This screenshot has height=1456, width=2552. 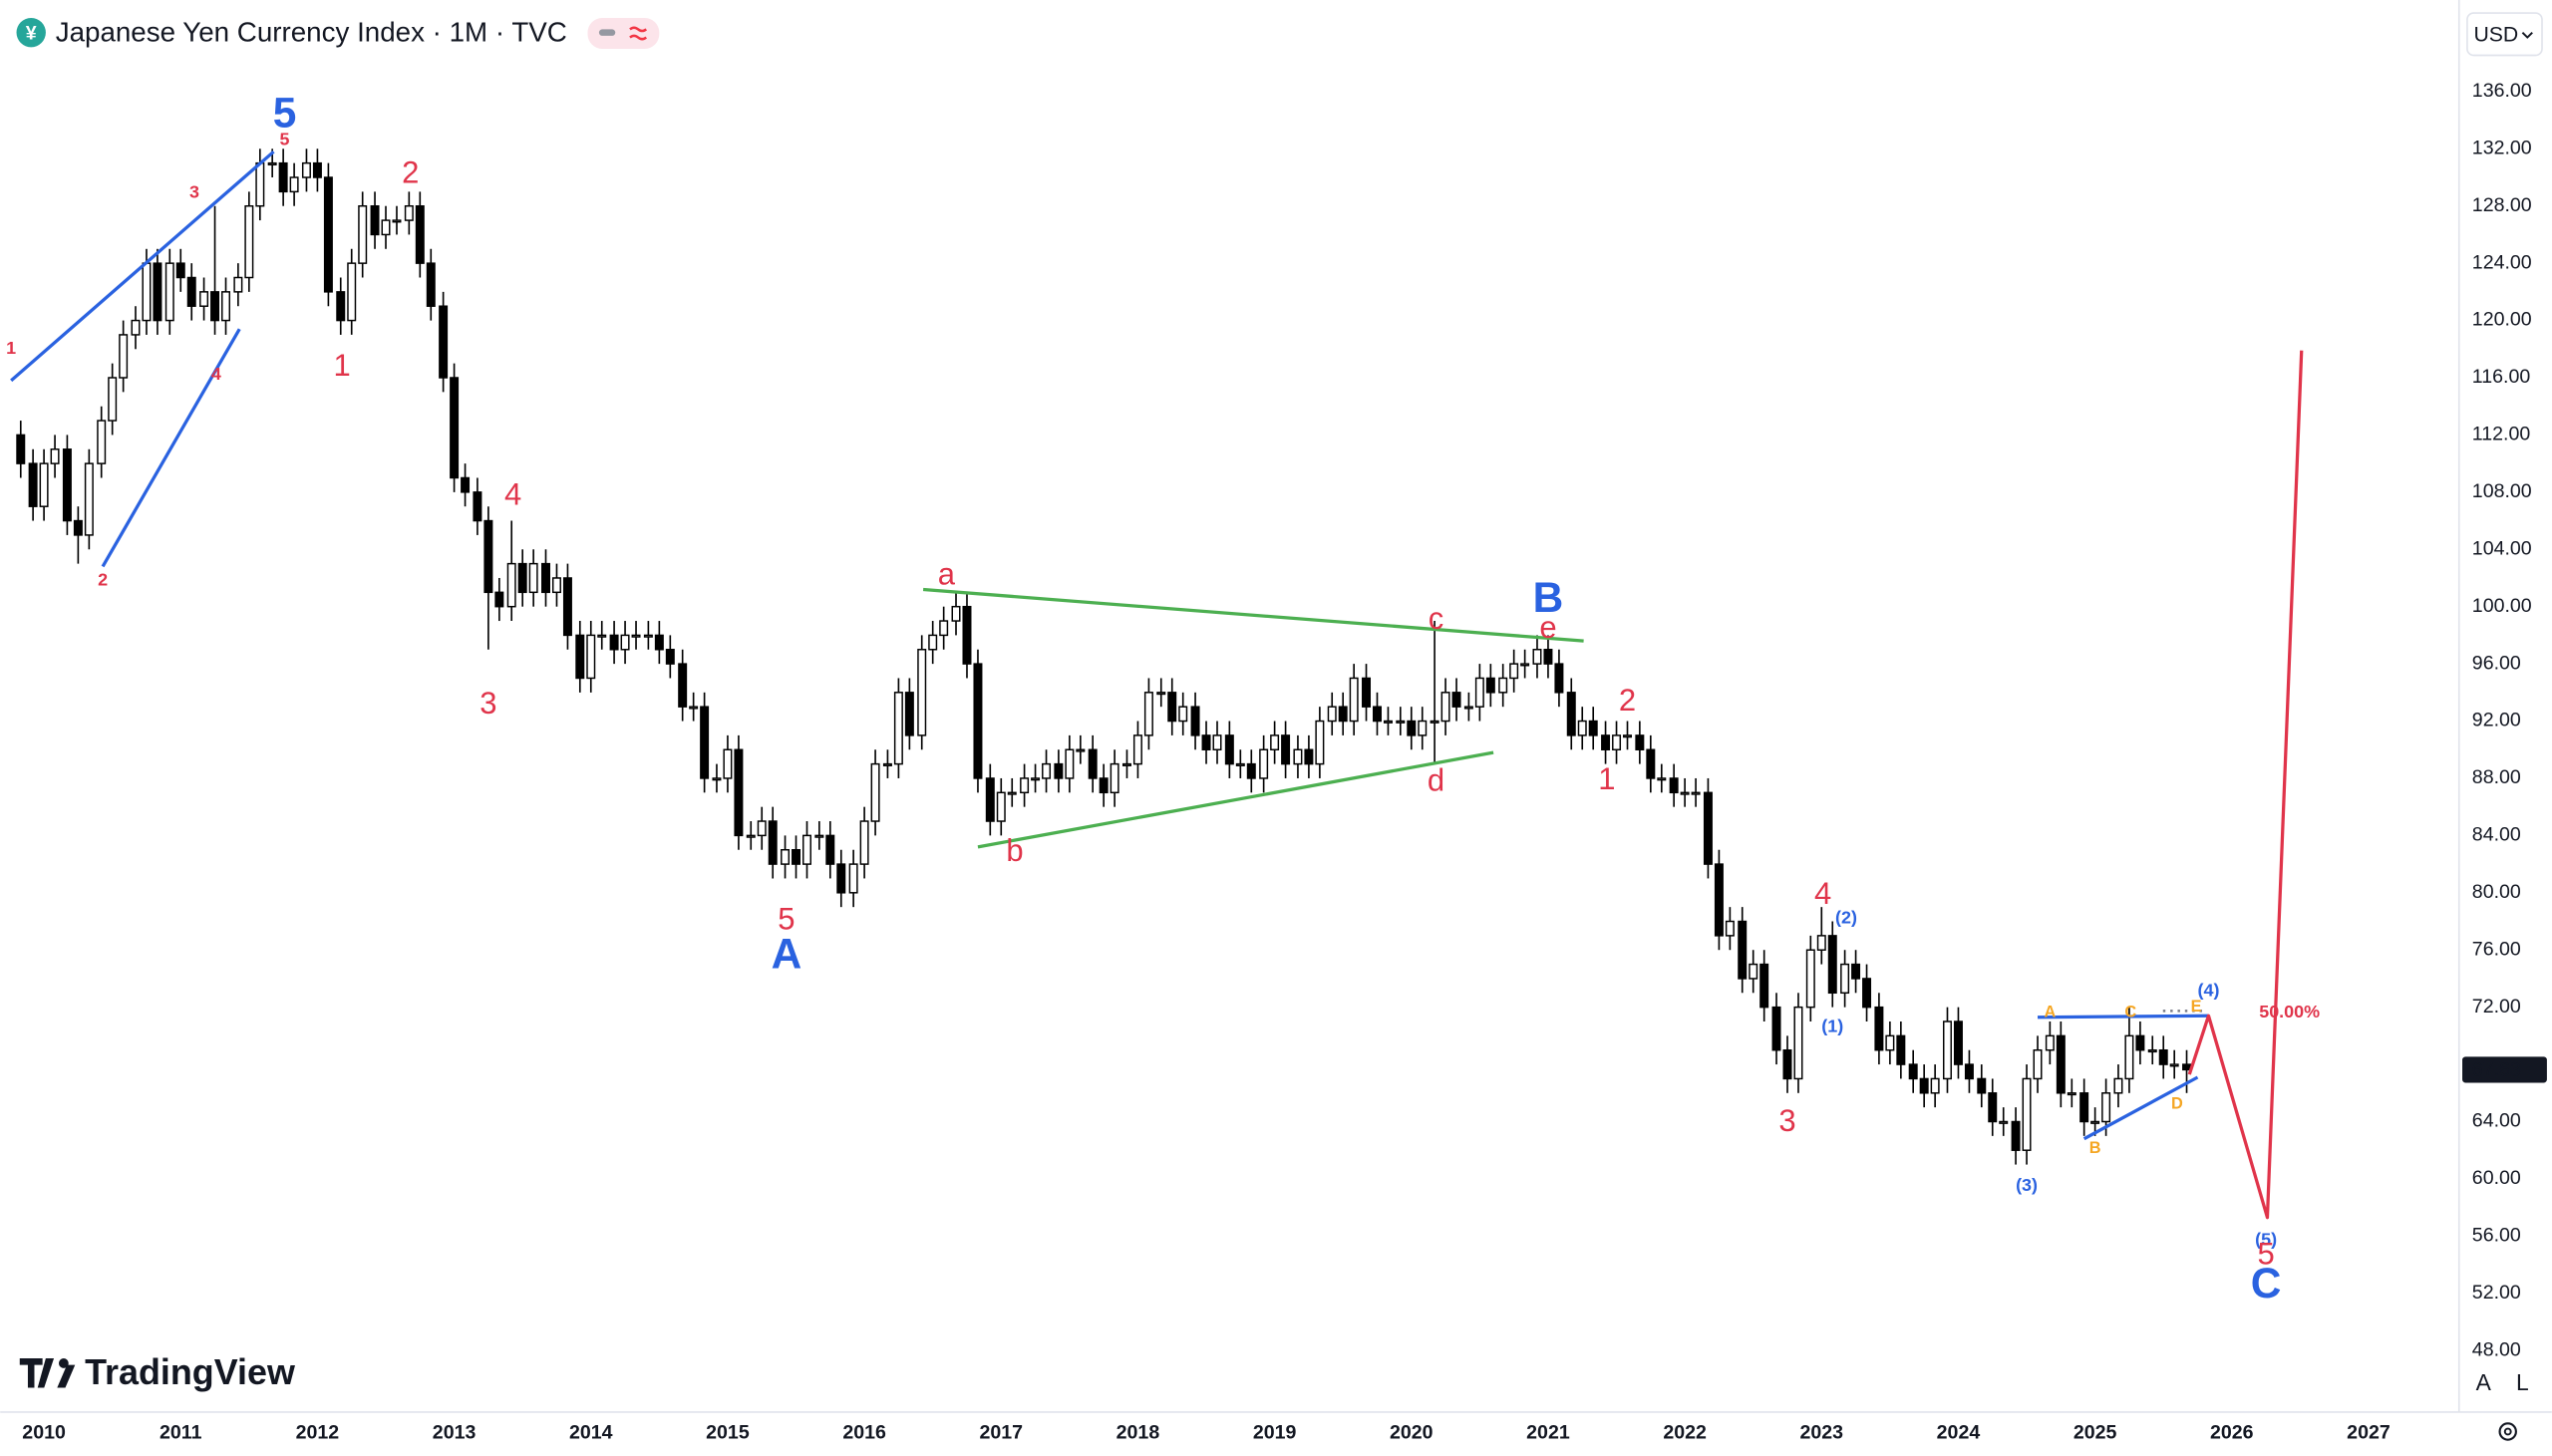 I want to click on wave-label: E, so click(x=2196, y=1007).